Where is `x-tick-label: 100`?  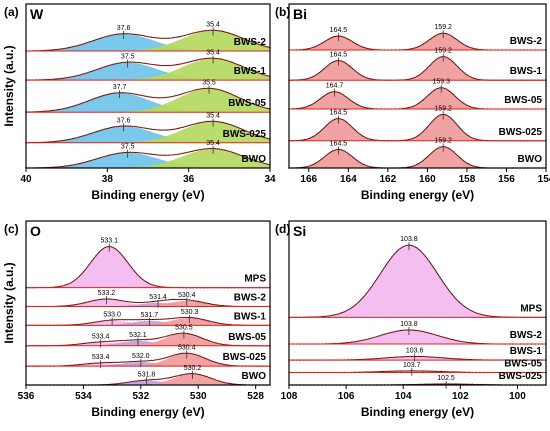 x-tick-label: 100 is located at coordinates (517, 396).